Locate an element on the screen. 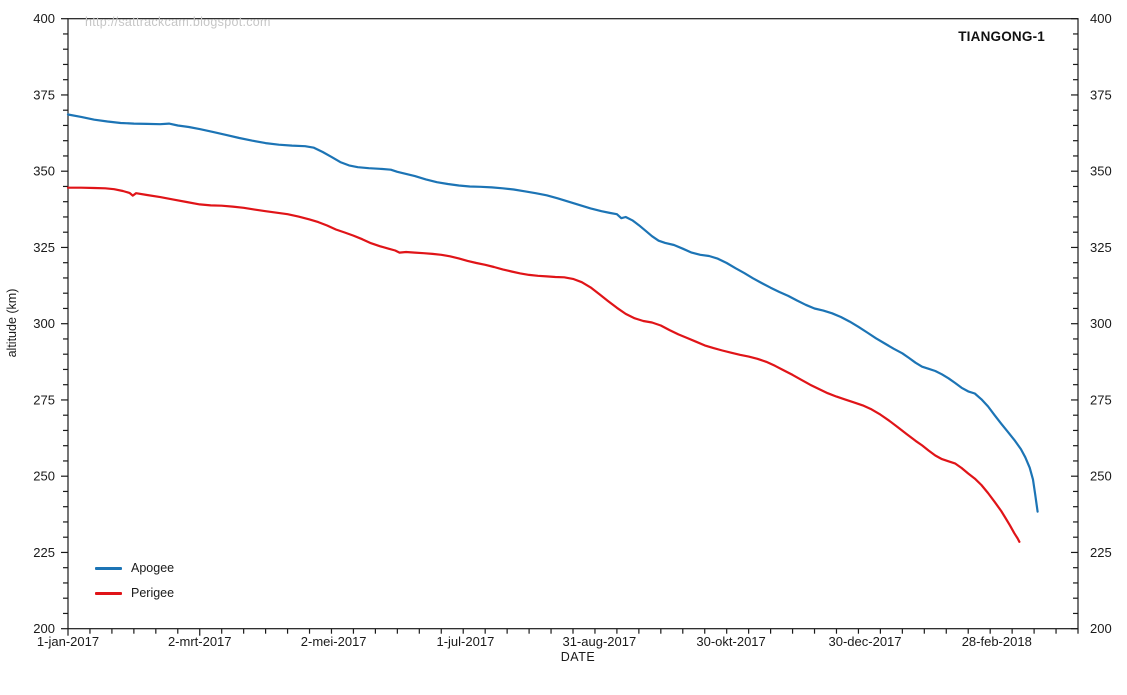 This screenshot has width=1127, height=695. chart-title: TIANGONG-1 is located at coordinates (1001, 36).